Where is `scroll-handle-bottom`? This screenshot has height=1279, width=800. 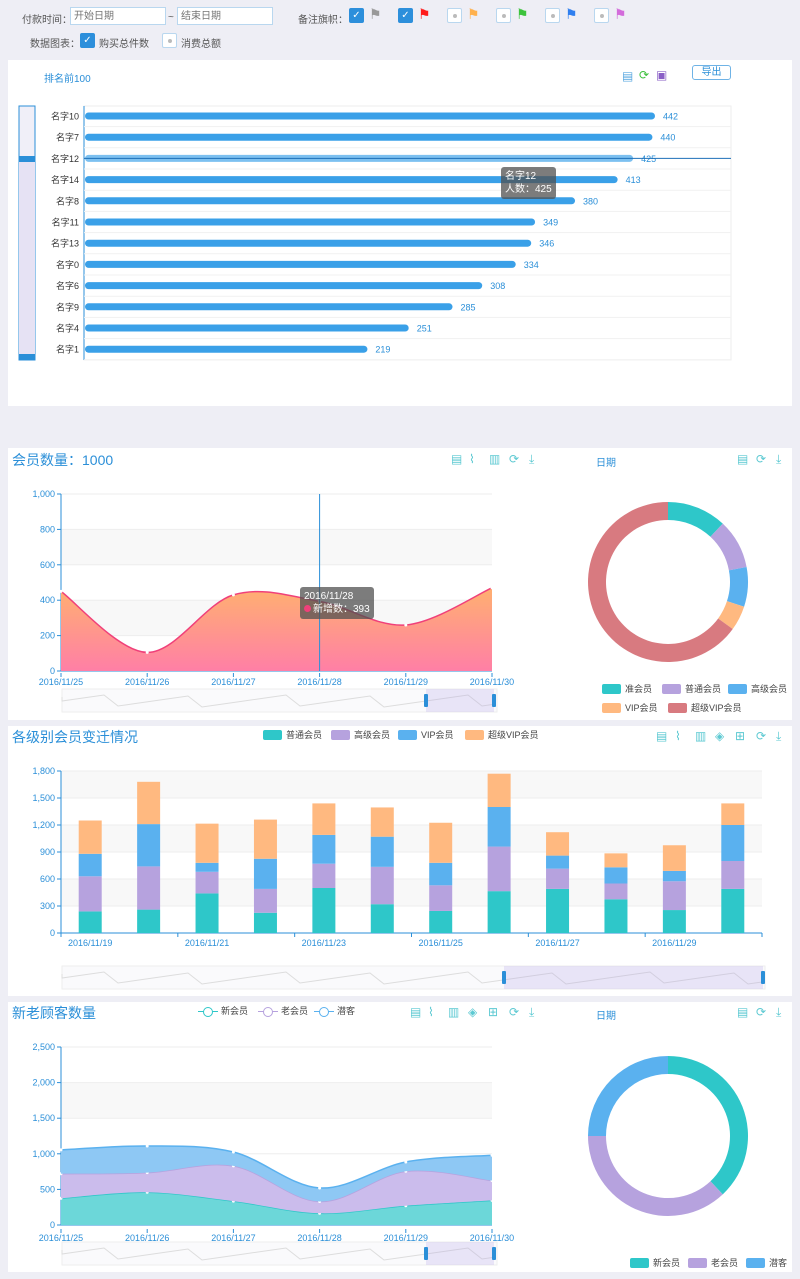
scroll-handle-bottom is located at coordinates (27, 357).